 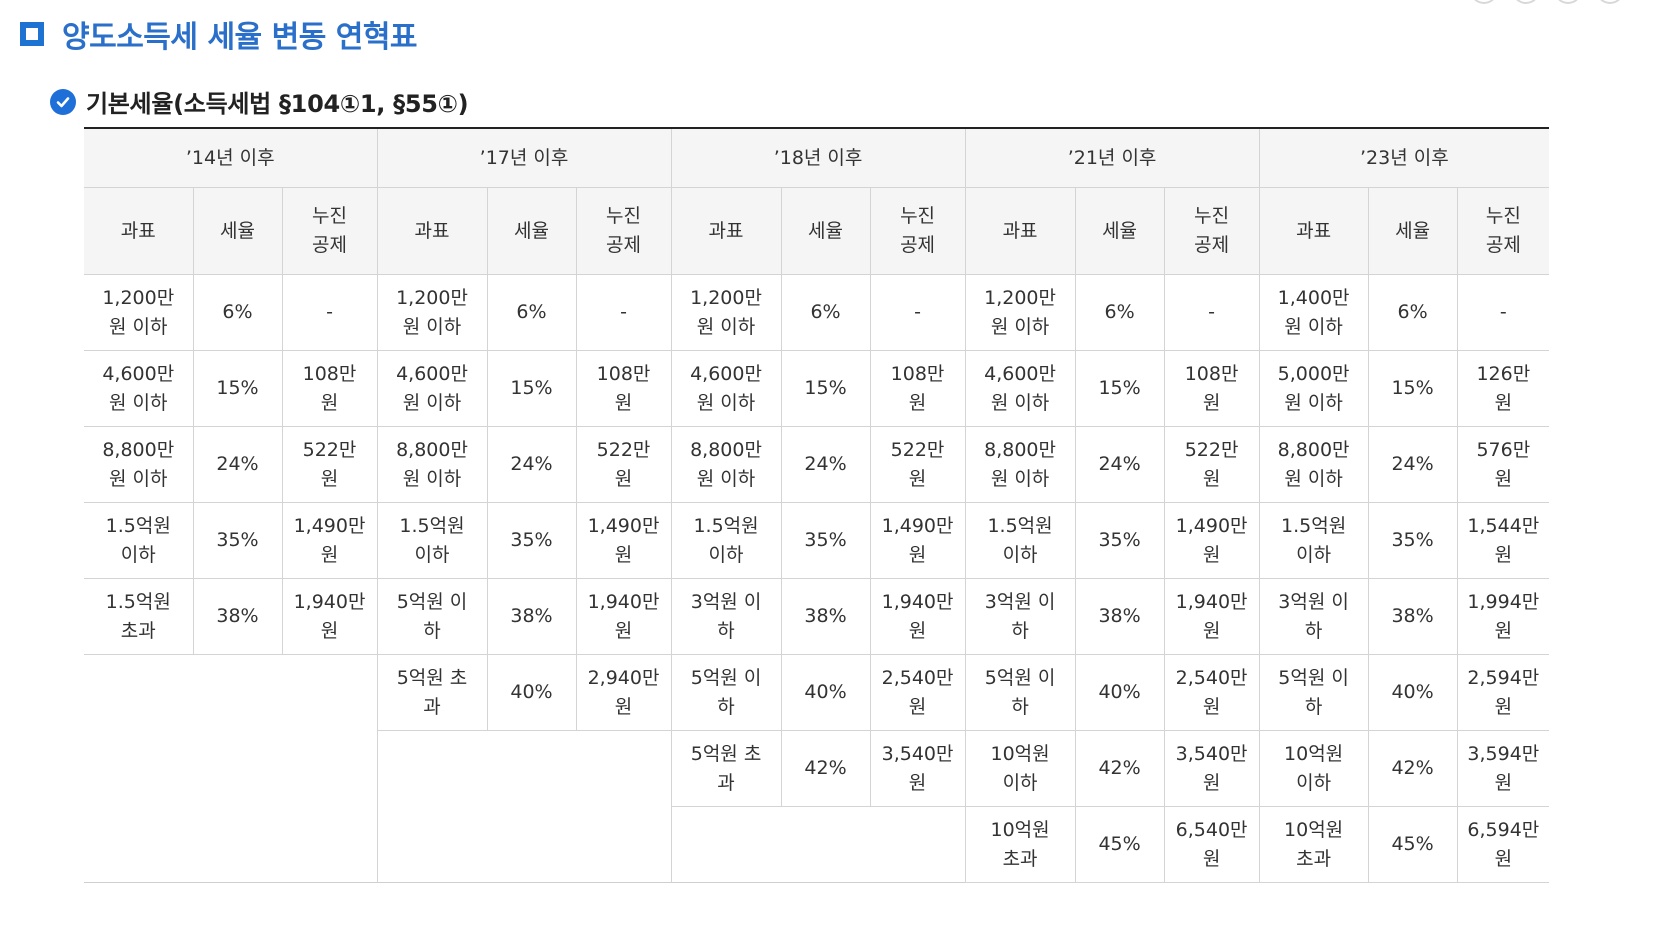 What do you see at coordinates (817, 231) in the screenshot?
I see `column-header-row: 과표 세율 누진 공제 과표 세율 누진 공제 과표 세율 누진 공제 과표 세율 누진 공제 과표 세율 누진 공제` at bounding box center [817, 231].